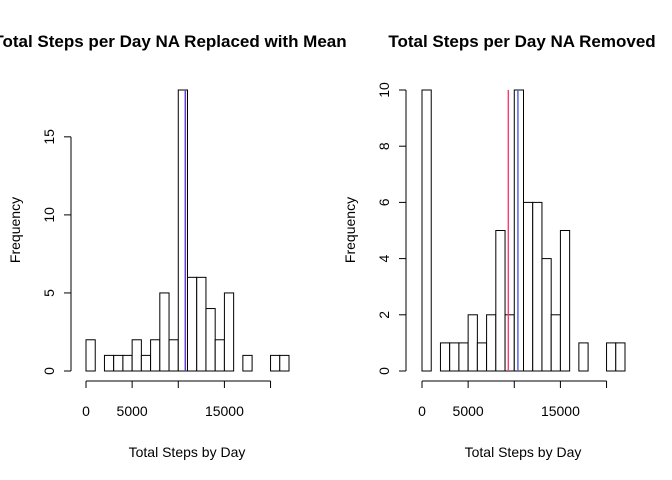 The width and height of the screenshot is (672, 480). Describe the element at coordinates (560, 411) in the screenshot. I see `right-x-tick-label: 15000` at that location.